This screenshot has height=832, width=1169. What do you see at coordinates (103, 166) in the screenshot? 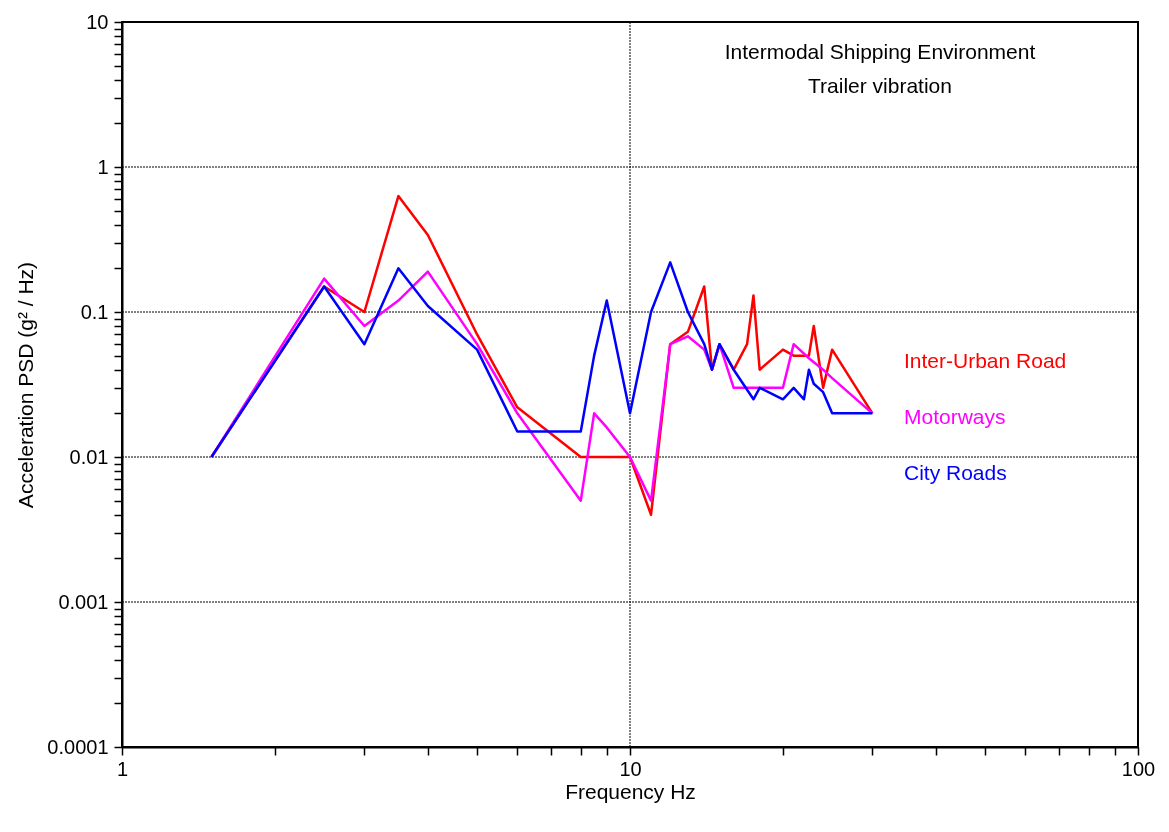
I see `y-tick-label: 1` at bounding box center [103, 166].